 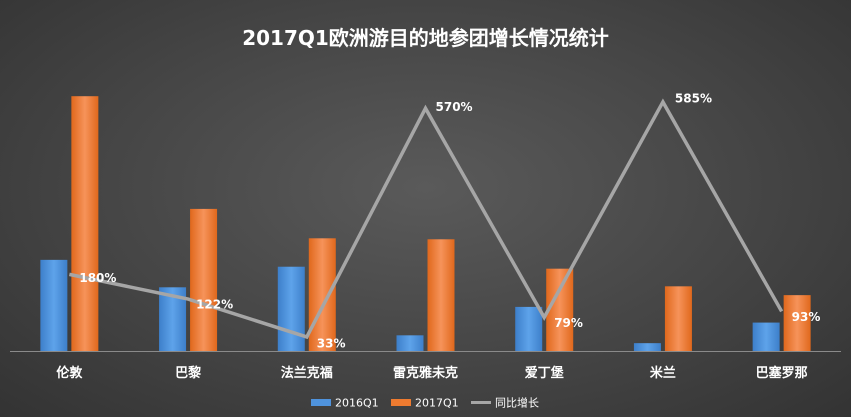 What do you see at coordinates (69, 373) in the screenshot?
I see `x-tick-label-伦敦: 伦敦` at bounding box center [69, 373].